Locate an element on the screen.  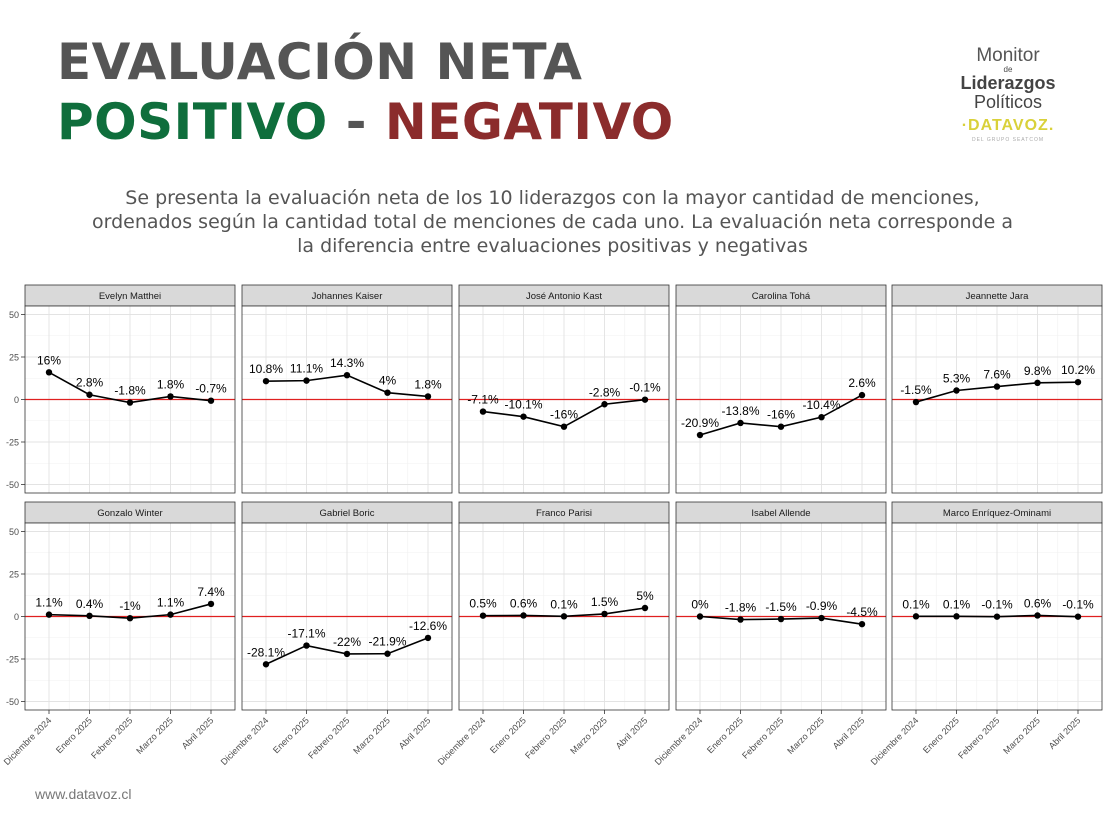
x-tick-label: Enero 2025 is located at coordinates (291, 735).